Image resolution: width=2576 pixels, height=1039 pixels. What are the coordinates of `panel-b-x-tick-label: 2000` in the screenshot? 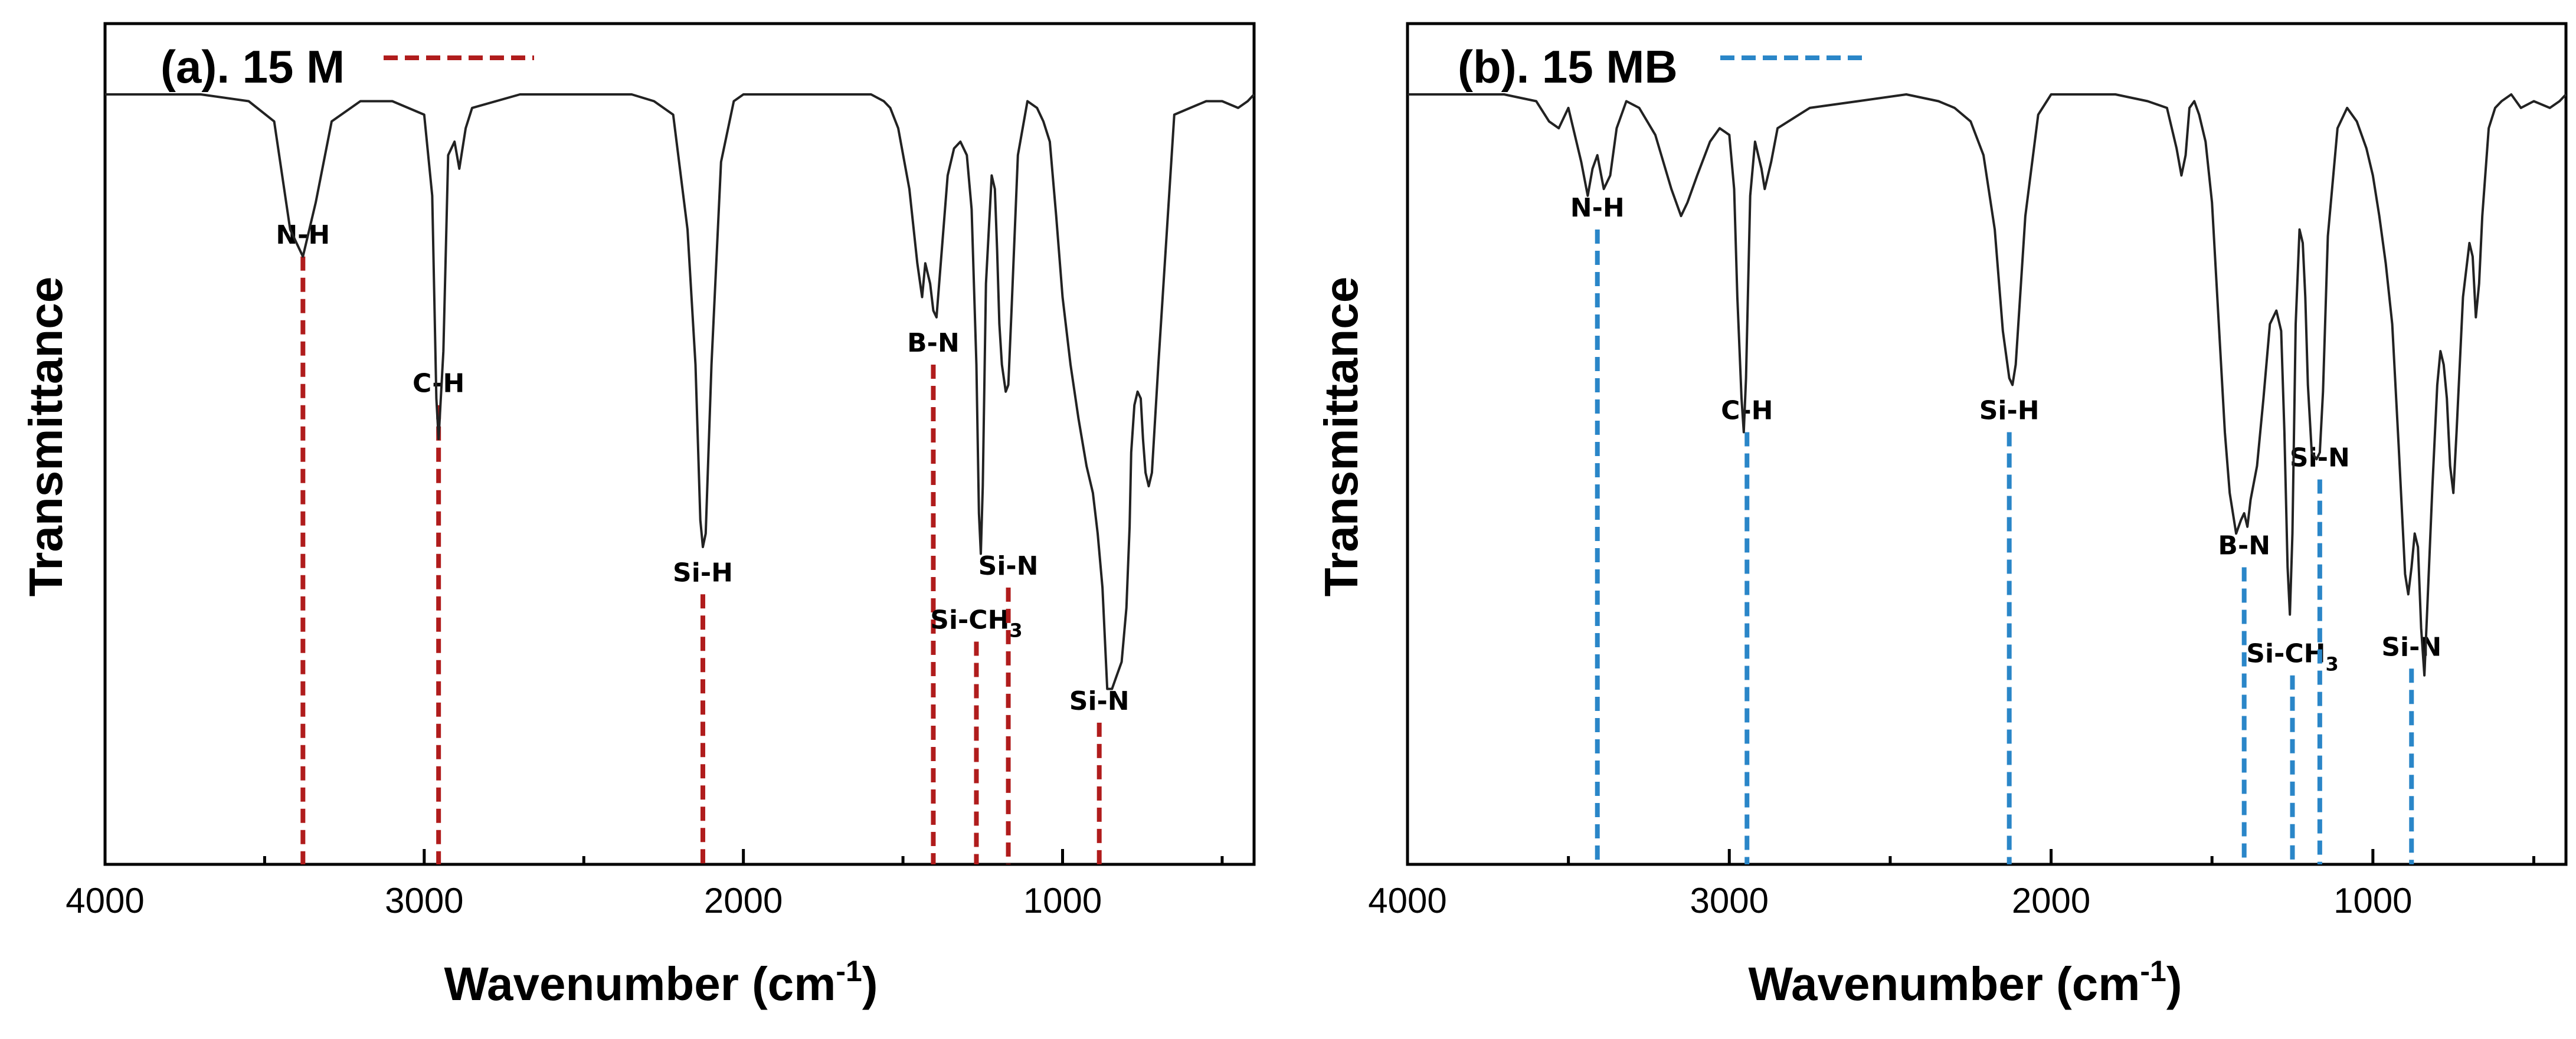 It's located at (2051, 900).